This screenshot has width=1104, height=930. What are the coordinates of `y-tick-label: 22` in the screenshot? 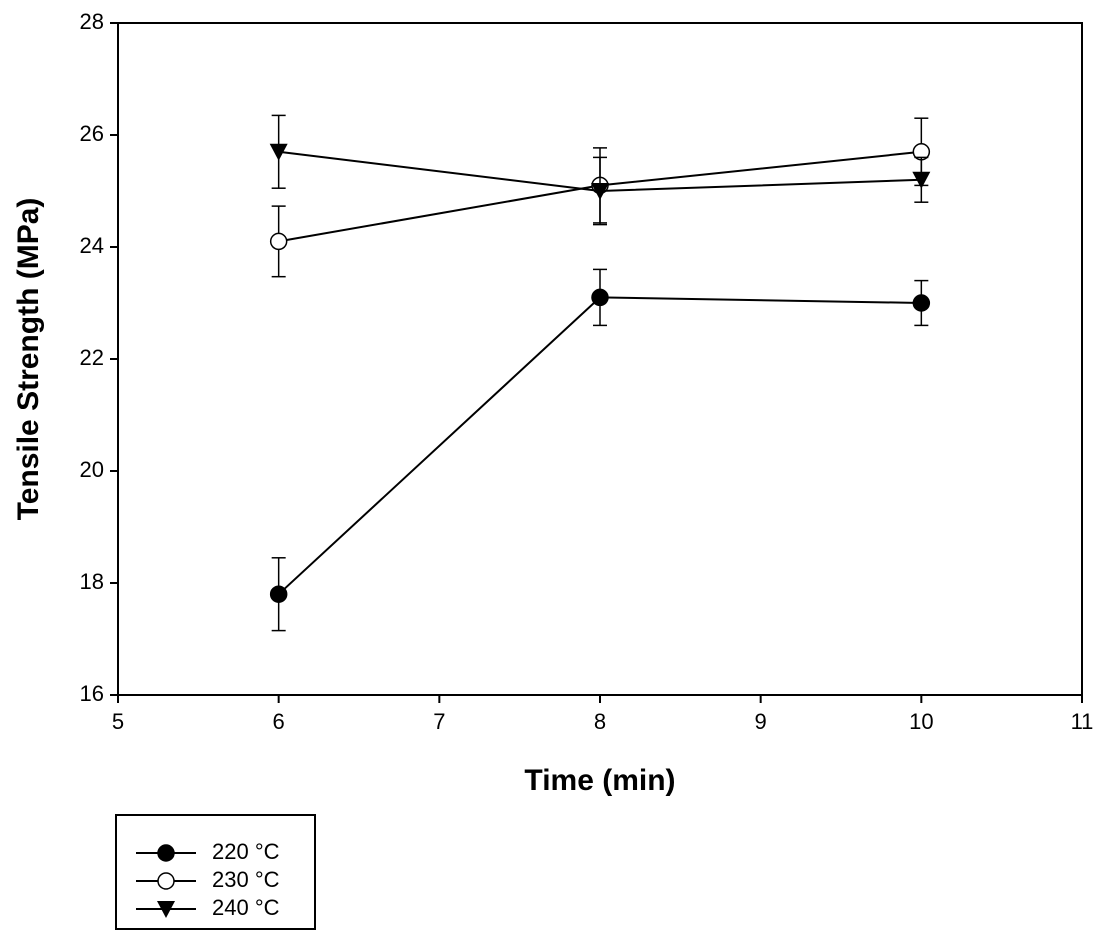 It's located at (92, 357).